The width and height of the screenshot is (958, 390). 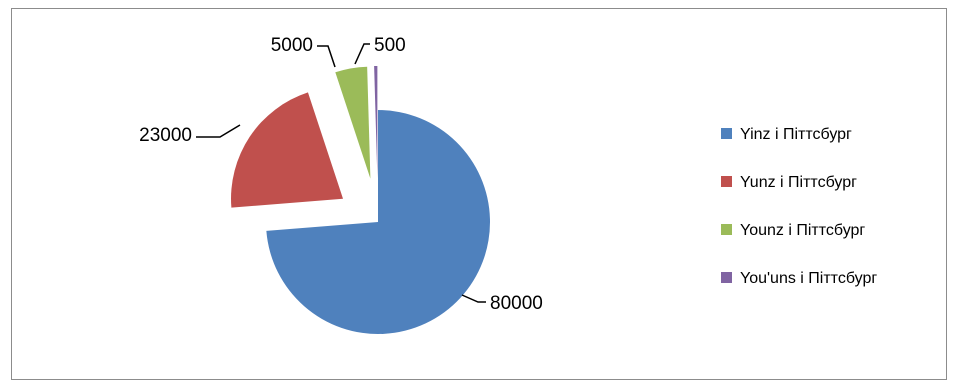 I want to click on data-label-4: 500, so click(x=390, y=45).